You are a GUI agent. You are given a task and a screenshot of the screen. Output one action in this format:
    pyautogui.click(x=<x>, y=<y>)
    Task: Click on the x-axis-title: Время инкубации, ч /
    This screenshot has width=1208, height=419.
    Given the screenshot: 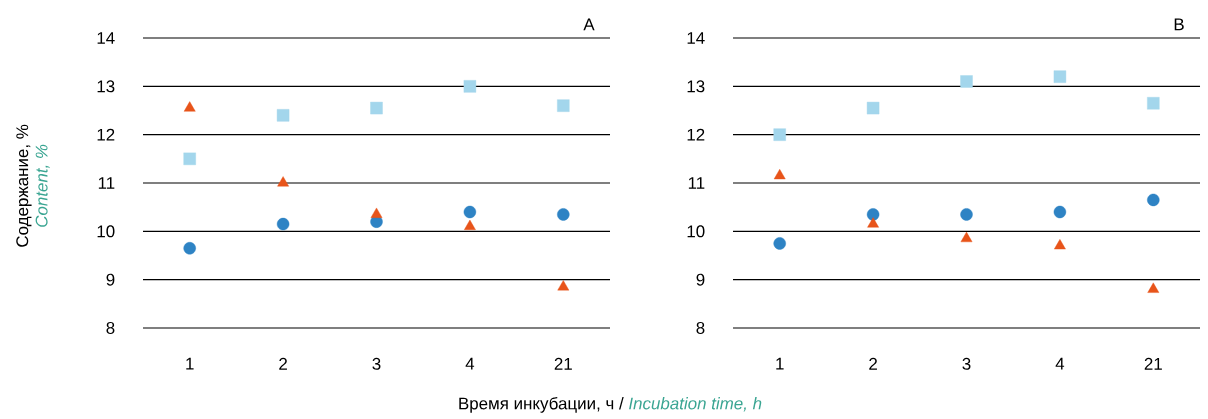 What is the action you would take?
    pyautogui.click(x=541, y=404)
    